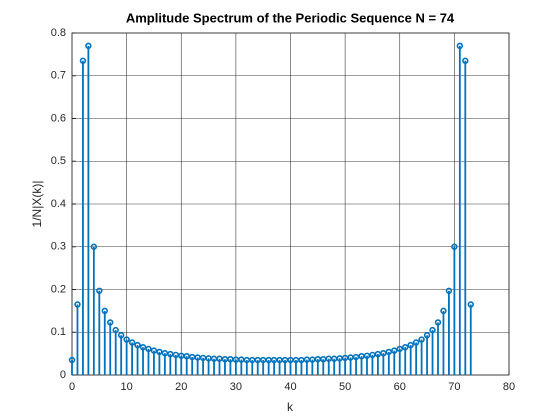  I want to click on x-tick-label: 80, so click(509, 387).